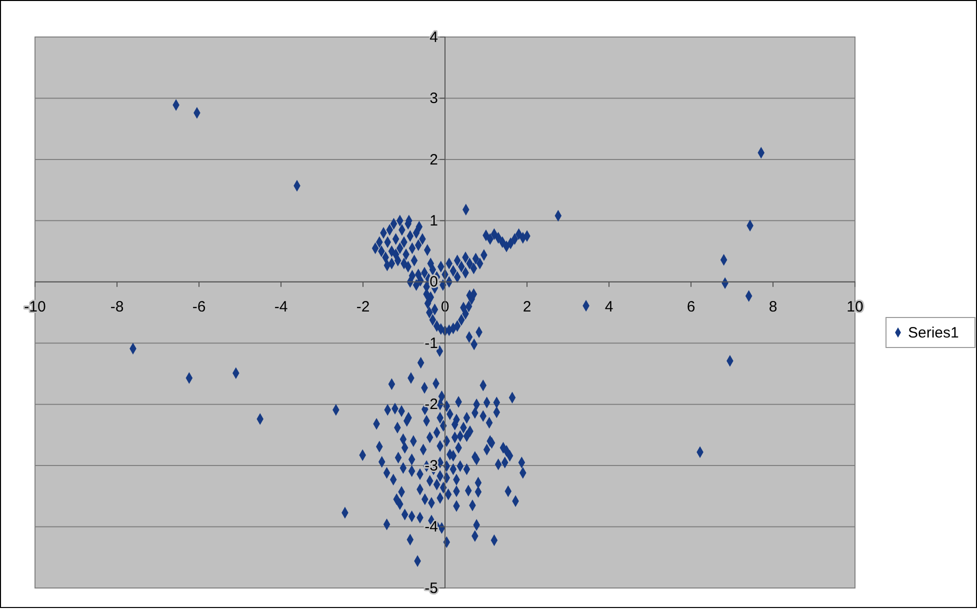 The width and height of the screenshot is (977, 609). What do you see at coordinates (35, 307) in the screenshot?
I see `x-tick-label: -10` at bounding box center [35, 307].